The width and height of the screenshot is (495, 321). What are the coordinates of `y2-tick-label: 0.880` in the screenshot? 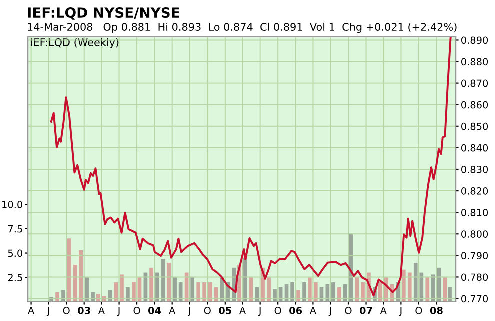 It's located at (475, 62).